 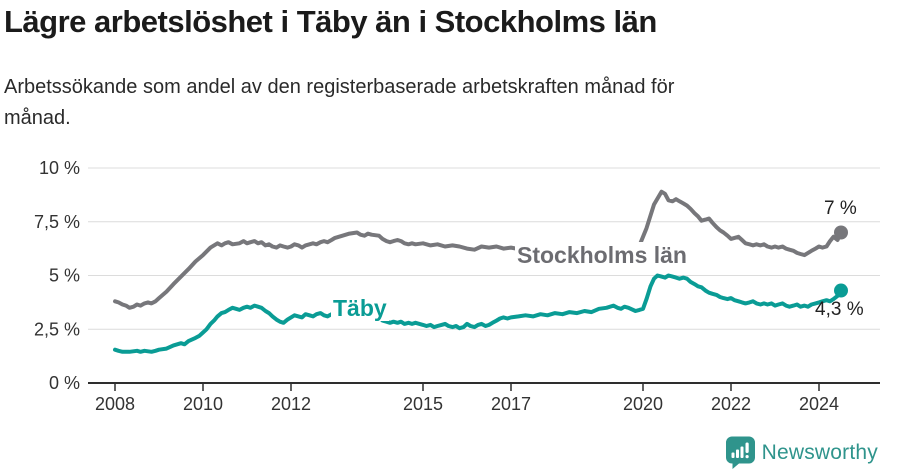 I want to click on x-tick-label-2024: 2024, so click(x=819, y=404).